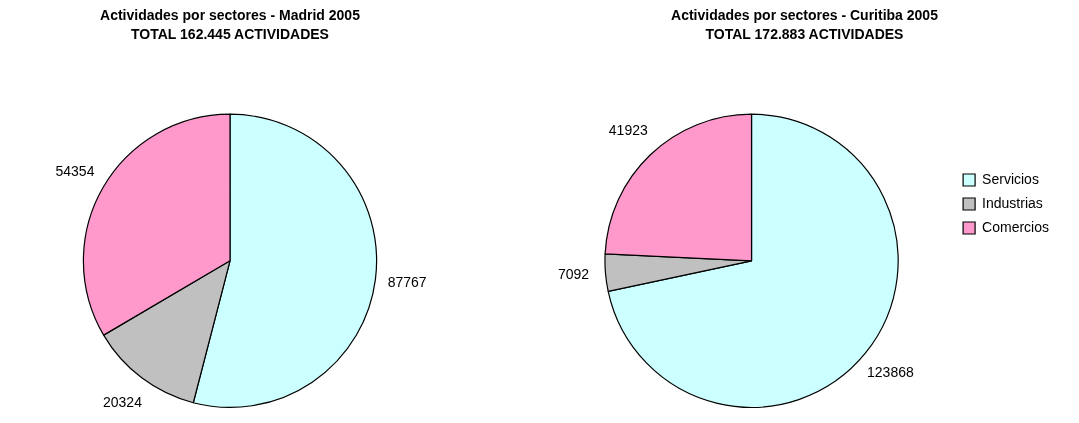 Image resolution: width=1079 pixels, height=423 pixels. I want to click on data-label: 7092, so click(573, 274).